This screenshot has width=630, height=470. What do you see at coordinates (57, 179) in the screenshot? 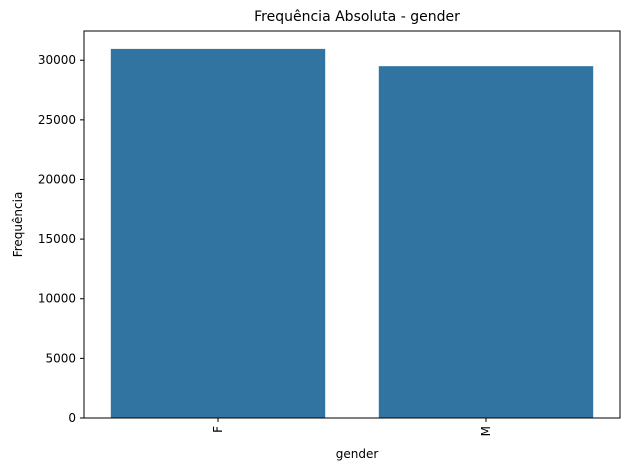
I see `y-tick-label: 20000` at bounding box center [57, 179].